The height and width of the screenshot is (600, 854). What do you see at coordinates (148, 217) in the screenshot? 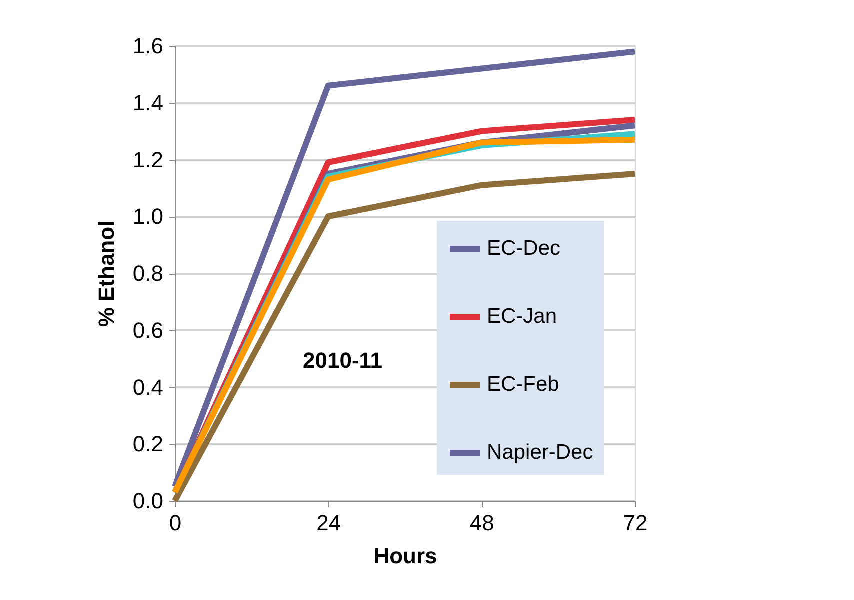
I see `y-tick-label: 1.0` at bounding box center [148, 217].